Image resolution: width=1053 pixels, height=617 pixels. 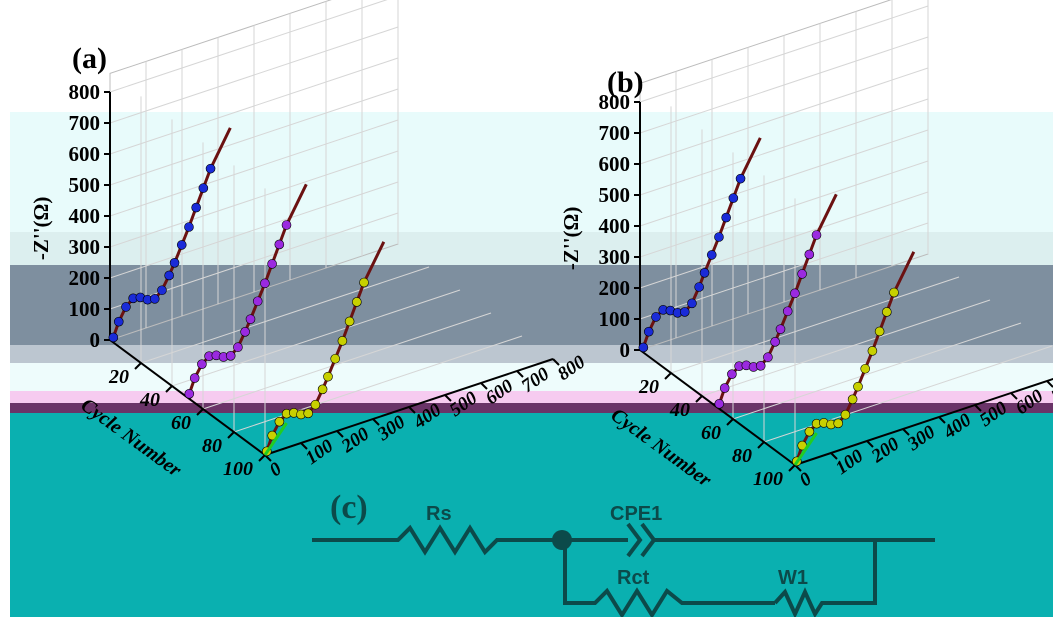 What do you see at coordinates (41, 228) in the screenshot?
I see `z-axis-title: -Z''(Ω)` at bounding box center [41, 228].